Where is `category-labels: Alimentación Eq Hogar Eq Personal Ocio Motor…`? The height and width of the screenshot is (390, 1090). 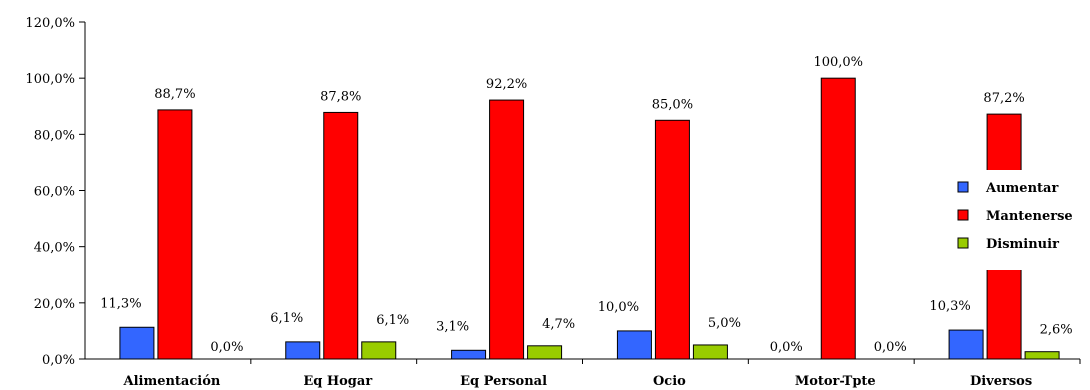
category-labels: Alimentación Eq Hogar Eq Personal Ocio Motor… is located at coordinates (601, 374).